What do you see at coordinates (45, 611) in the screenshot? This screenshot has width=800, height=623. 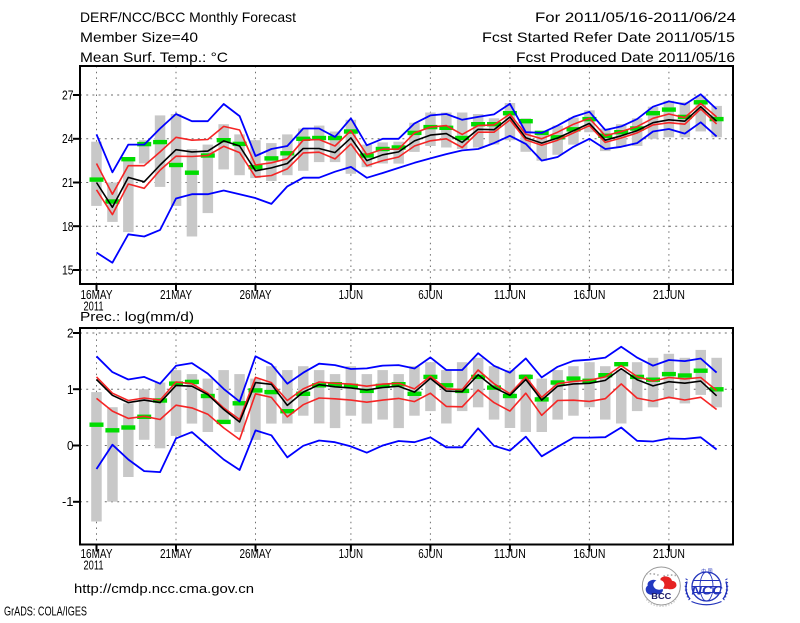 I see `svg-text: GrADS: COLA/IGES` at bounding box center [45, 611].